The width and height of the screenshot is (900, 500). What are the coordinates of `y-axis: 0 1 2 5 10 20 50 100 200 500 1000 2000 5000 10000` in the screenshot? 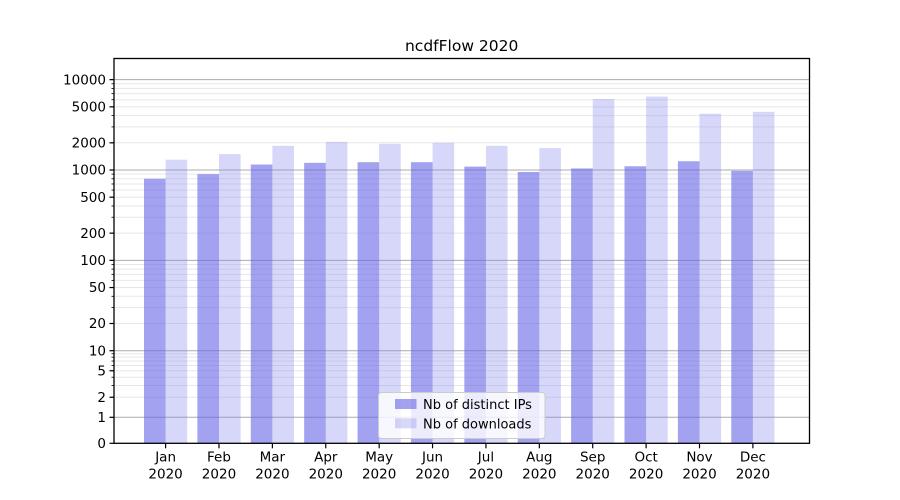 It's located at (88, 262).